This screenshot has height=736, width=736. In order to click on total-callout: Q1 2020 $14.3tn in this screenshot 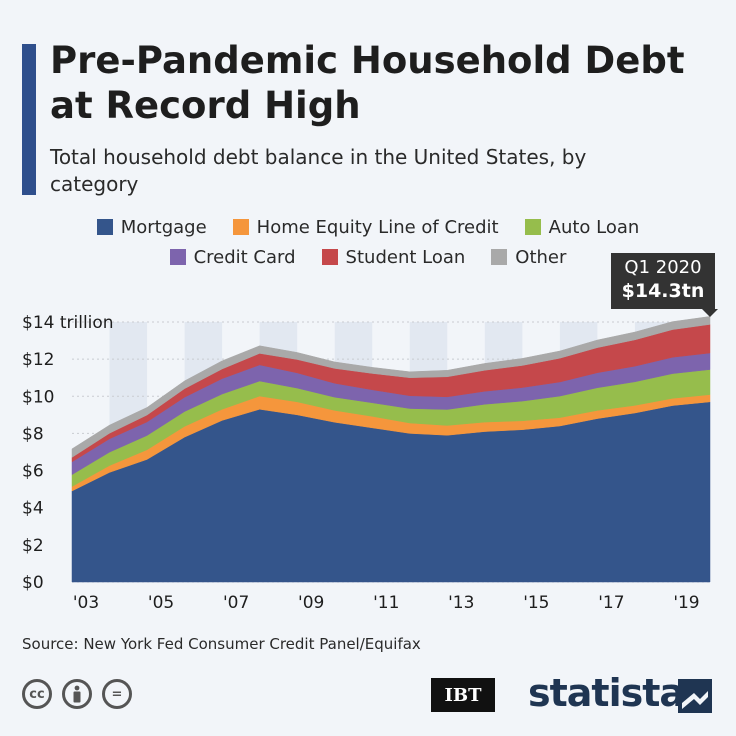, I will do `click(663, 281)`.